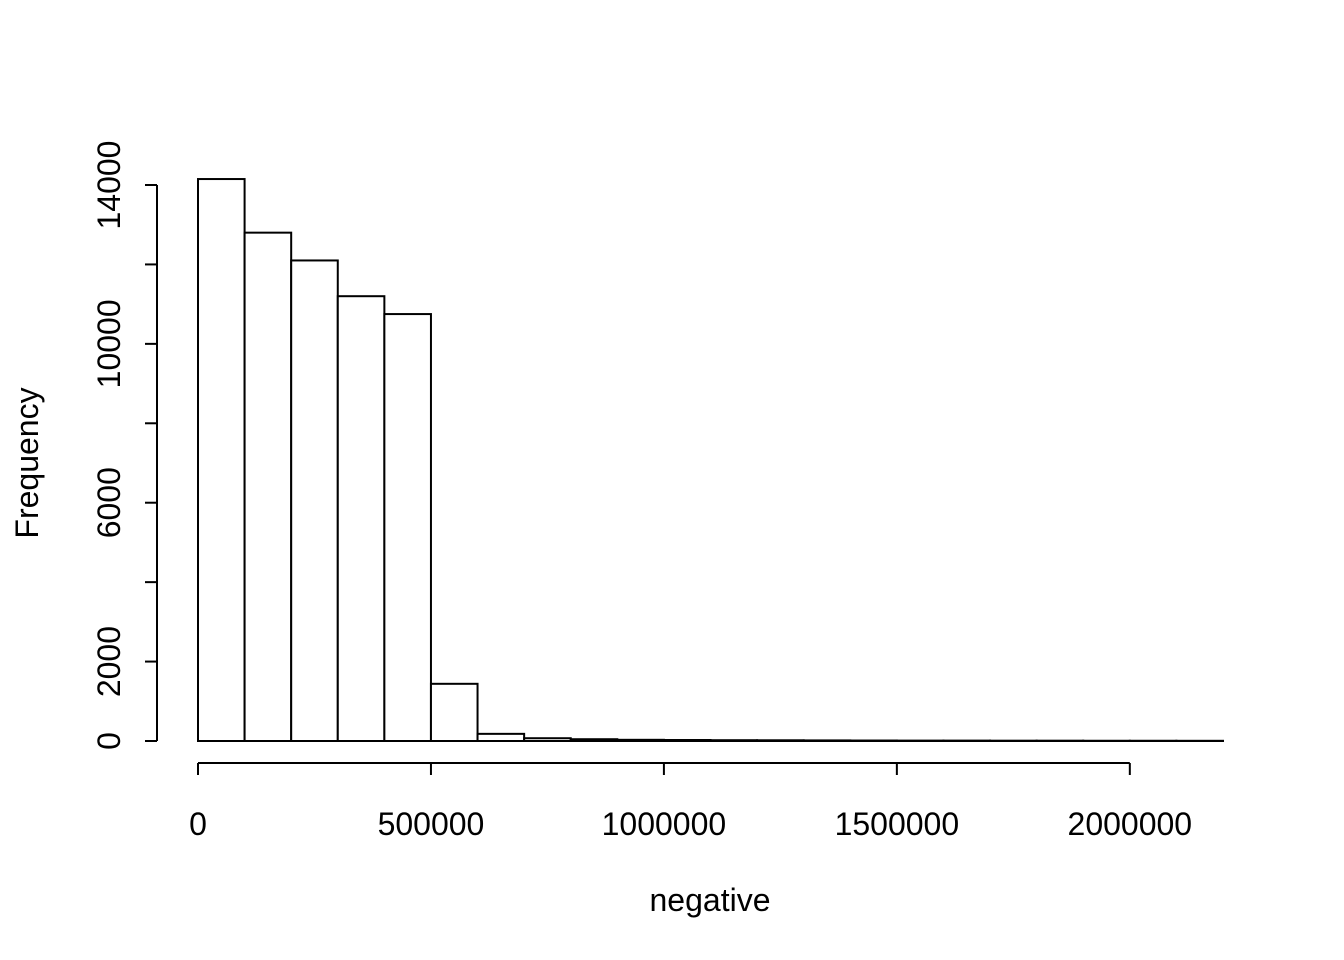 The width and height of the screenshot is (1344, 960). I want to click on y-tick-label: 0, so click(109, 741).